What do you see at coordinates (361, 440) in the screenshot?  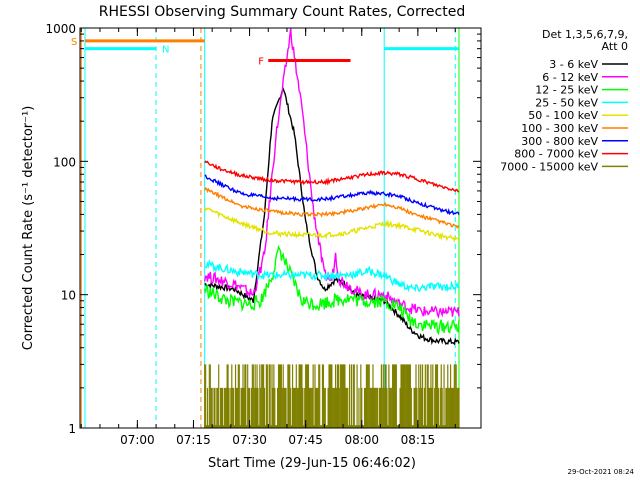 I see `x-tick-label: 08:00` at bounding box center [361, 440].